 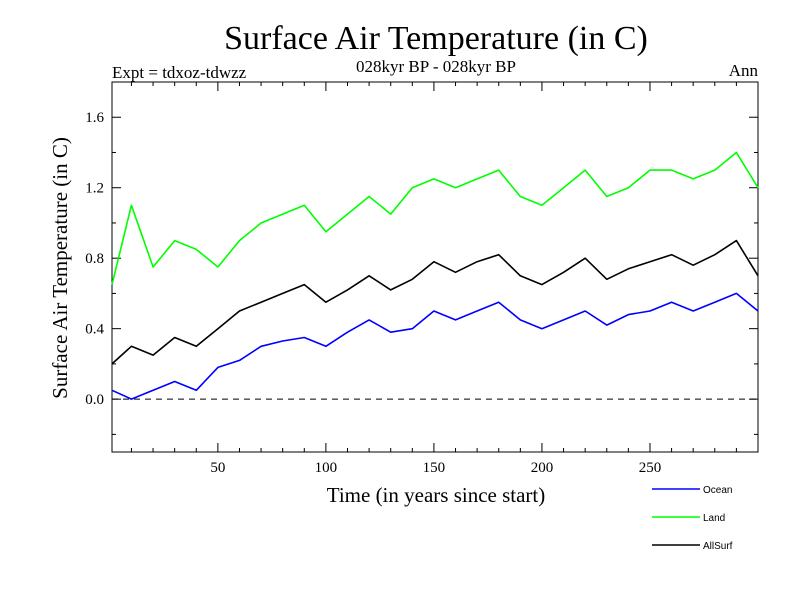 What do you see at coordinates (692, 518) in the screenshot?
I see `legend: Ocean Land AllSurf` at bounding box center [692, 518].